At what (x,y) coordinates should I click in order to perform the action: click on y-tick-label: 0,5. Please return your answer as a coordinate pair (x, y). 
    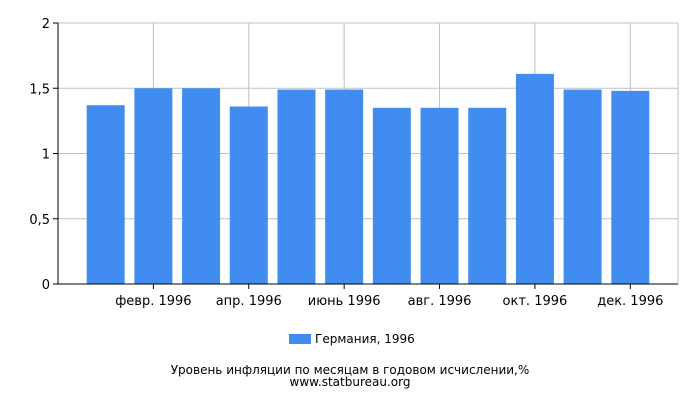
    Looking at the image, I should click on (39, 220).